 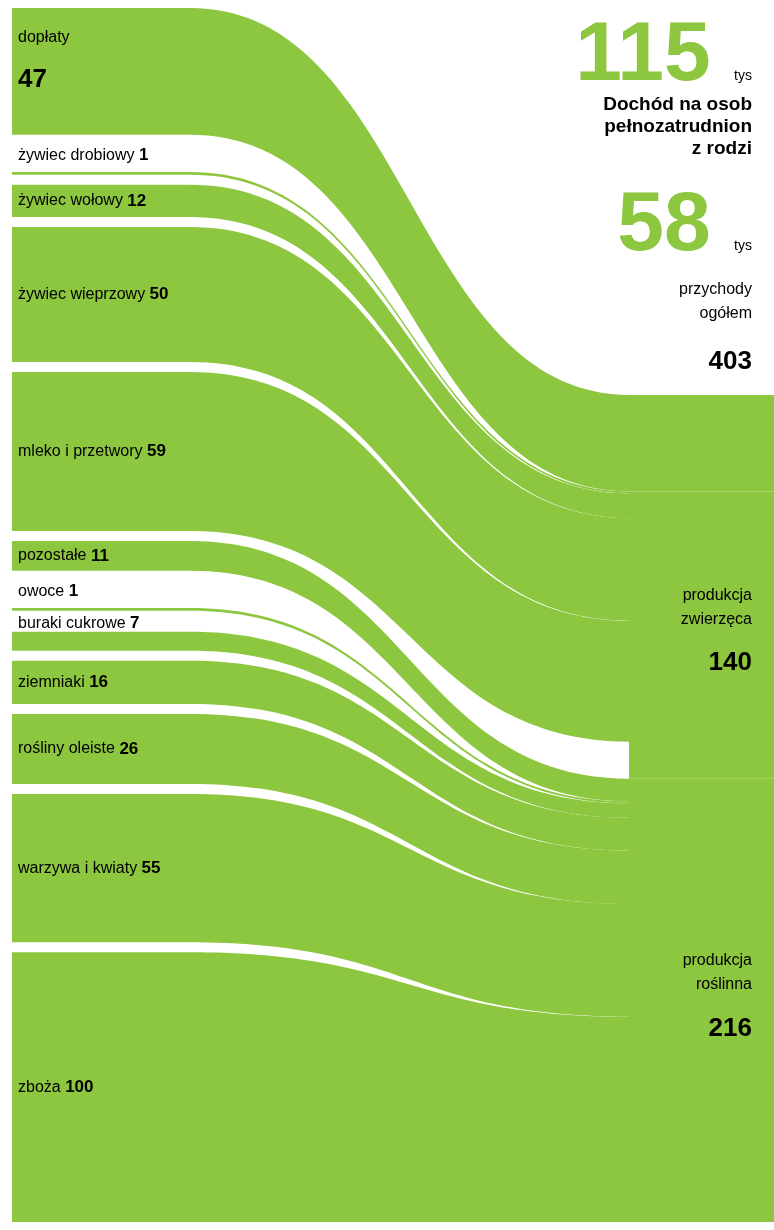 What do you see at coordinates (730, 1026) in the screenshot?
I see `text: 216` at bounding box center [730, 1026].